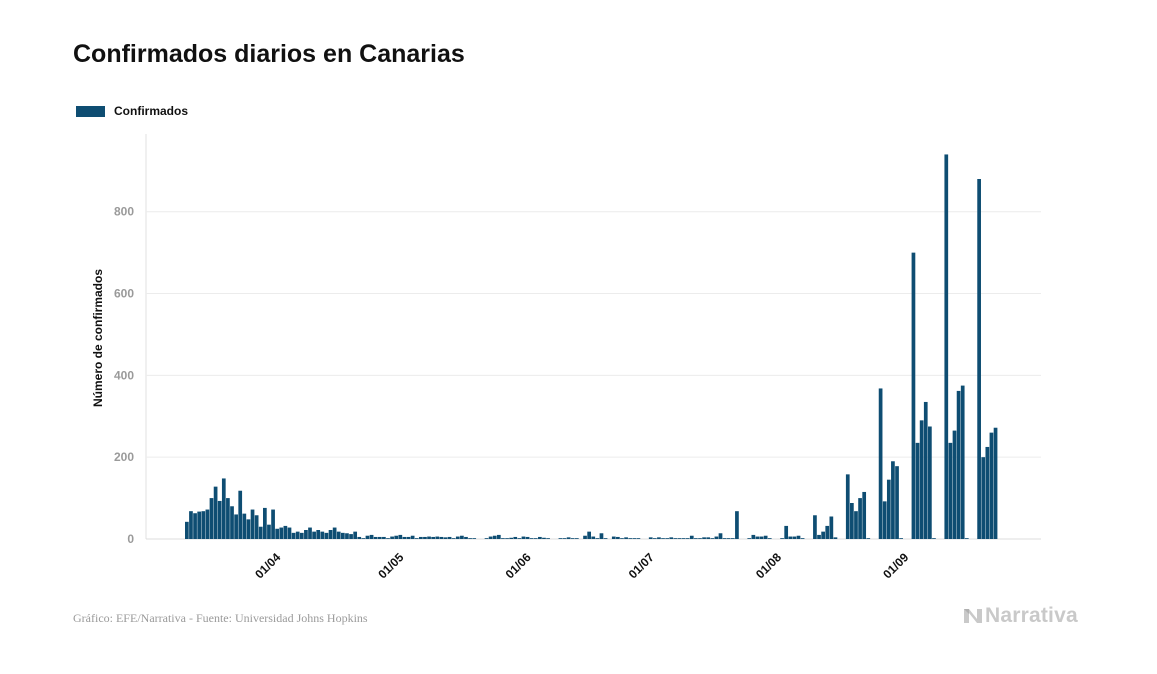 The image size is (1157, 674). Describe the element at coordinates (267, 565) in the screenshot. I see `x-tick-label-0: 01/04` at that location.